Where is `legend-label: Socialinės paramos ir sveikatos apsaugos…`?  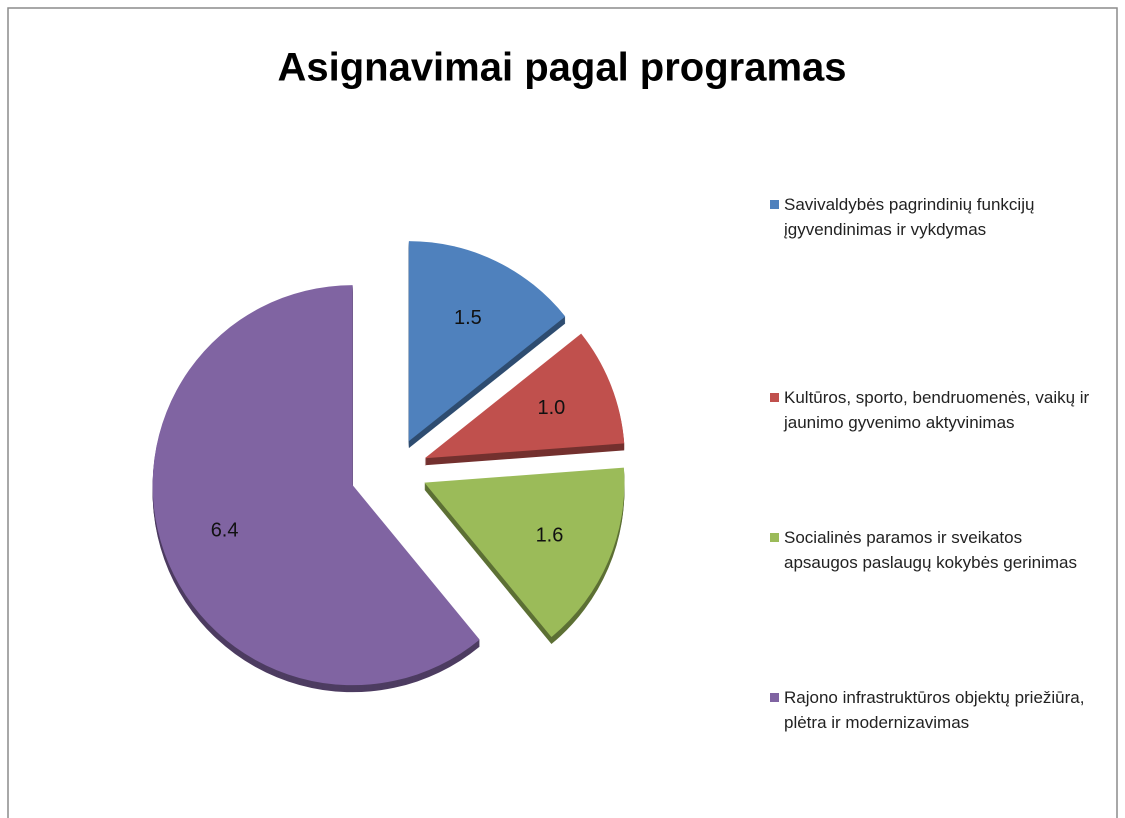 legend-label: Socialinės paramos ir sveikatos apsaugos… is located at coordinates (930, 550).